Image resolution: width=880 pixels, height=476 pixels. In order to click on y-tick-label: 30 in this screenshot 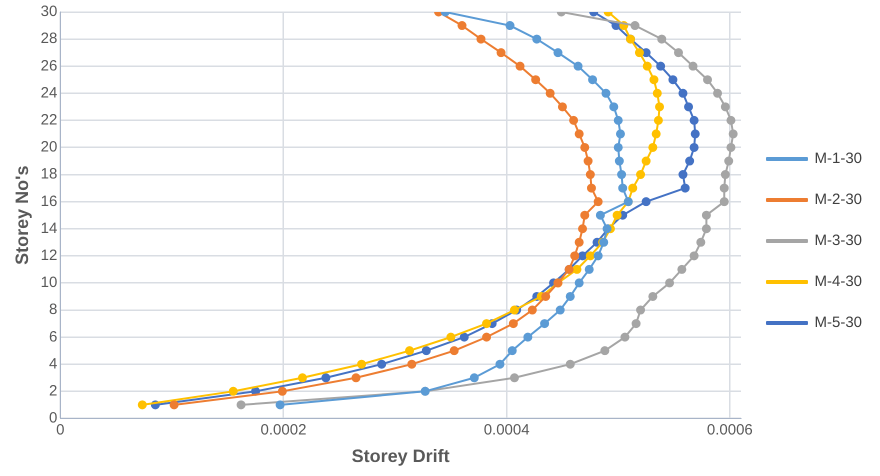, I will do `click(49, 11)`.